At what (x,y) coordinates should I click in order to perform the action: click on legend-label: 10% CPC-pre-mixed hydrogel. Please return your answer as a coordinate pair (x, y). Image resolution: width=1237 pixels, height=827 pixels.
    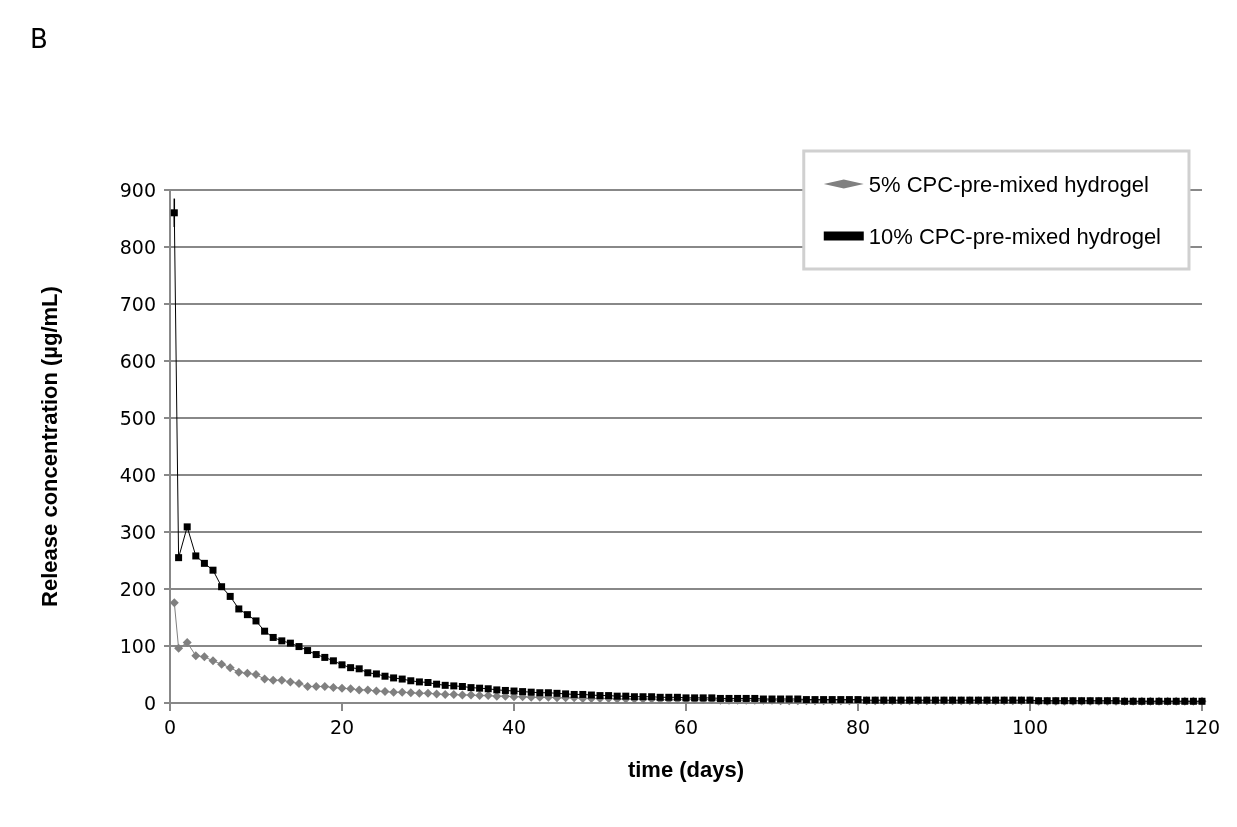
    Looking at the image, I should click on (1014, 236).